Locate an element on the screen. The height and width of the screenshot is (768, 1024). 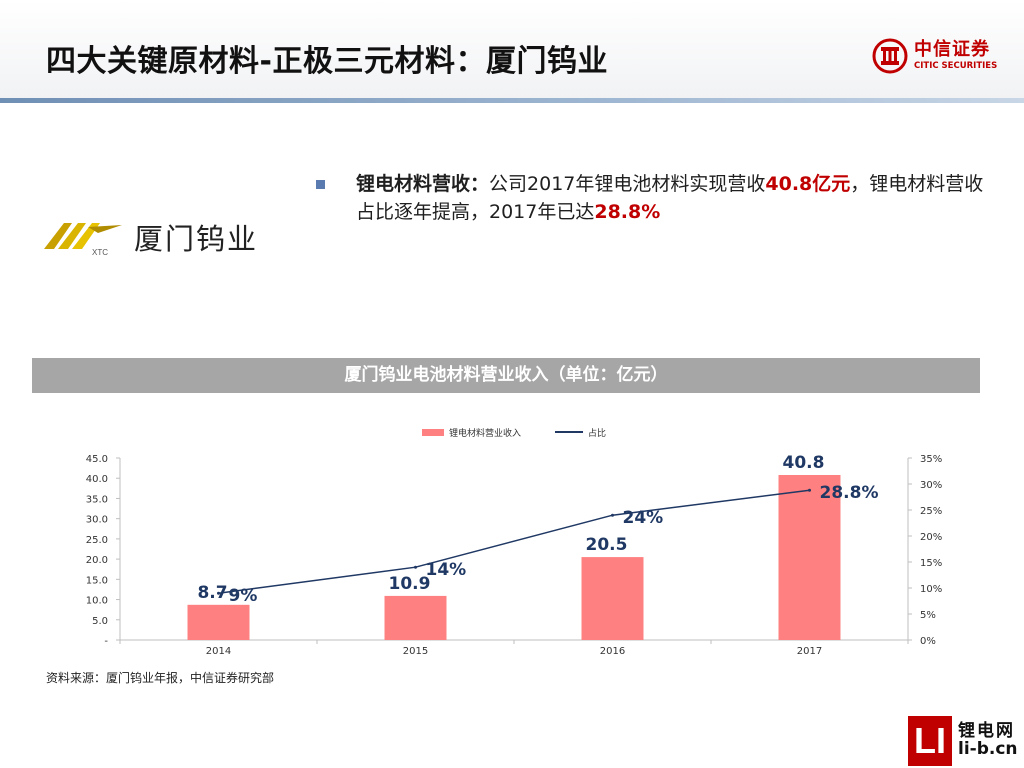
brand-name-cn: 中信证券 is located at coordinates (952, 50).